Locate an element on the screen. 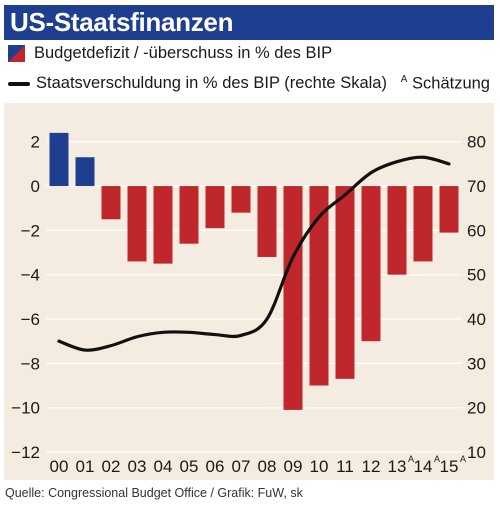 The height and width of the screenshot is (505, 500). x-tick-label-05: 05 is located at coordinates (189, 466).